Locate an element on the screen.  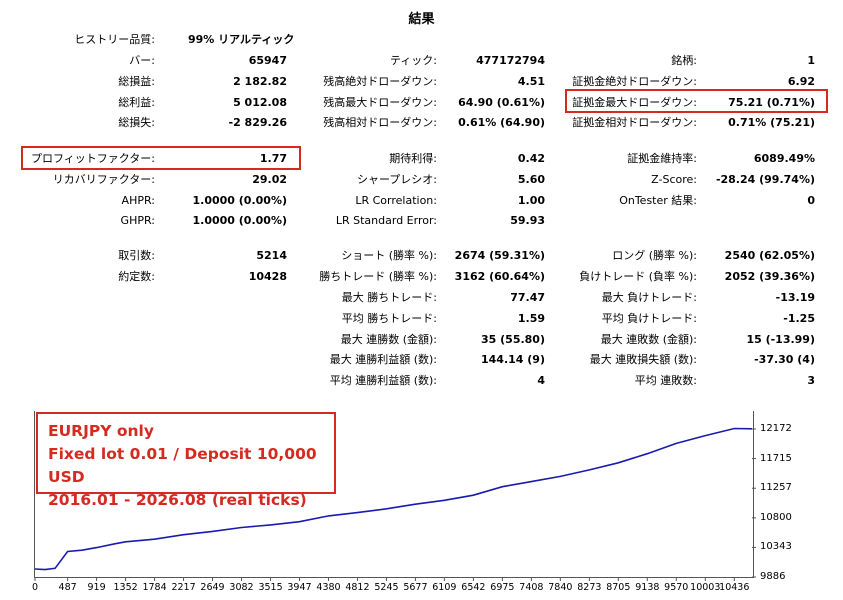
avg-consec-losses-label: 平均 連敗数: is located at coordinates (665, 380).